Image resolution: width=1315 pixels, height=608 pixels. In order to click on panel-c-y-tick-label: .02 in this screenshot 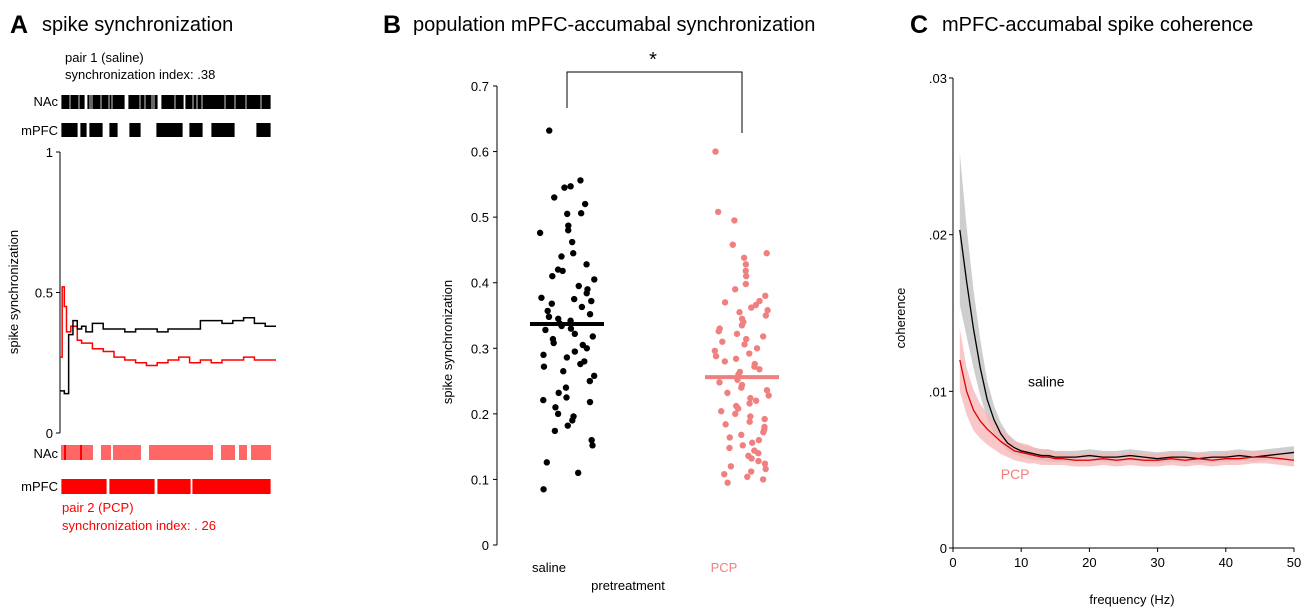, I will do `click(938, 235)`.